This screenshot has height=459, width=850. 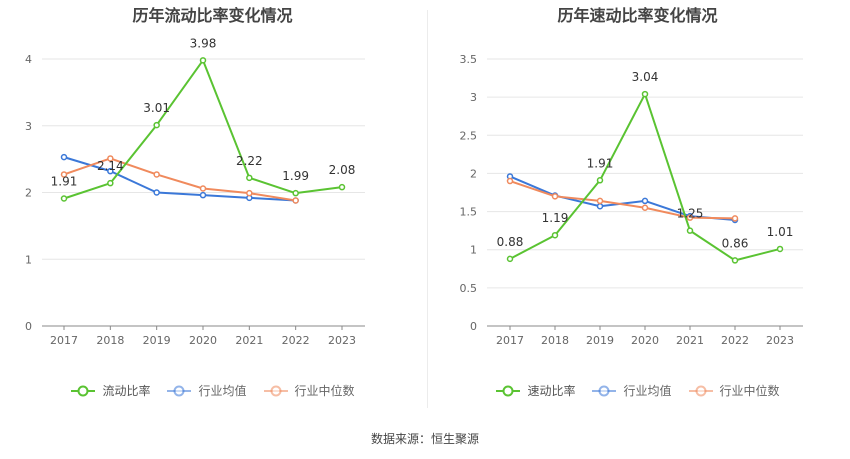 I want to click on data-label: 3.04, so click(x=645, y=77).